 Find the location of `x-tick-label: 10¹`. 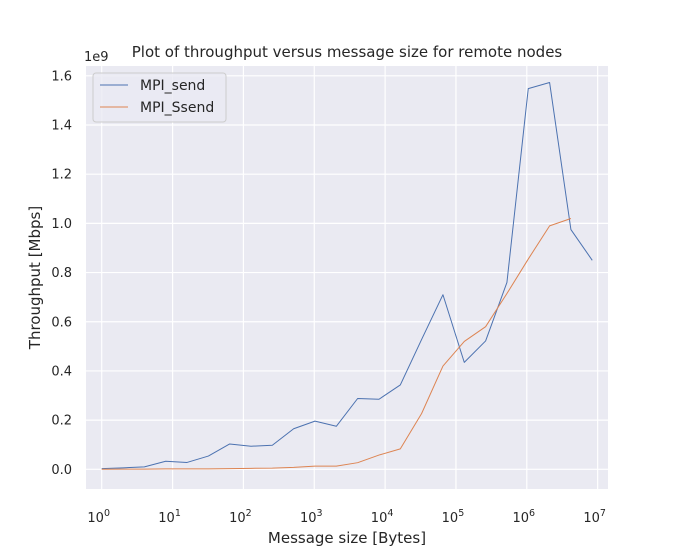

x-tick-label: 10¹ is located at coordinates (169, 517).